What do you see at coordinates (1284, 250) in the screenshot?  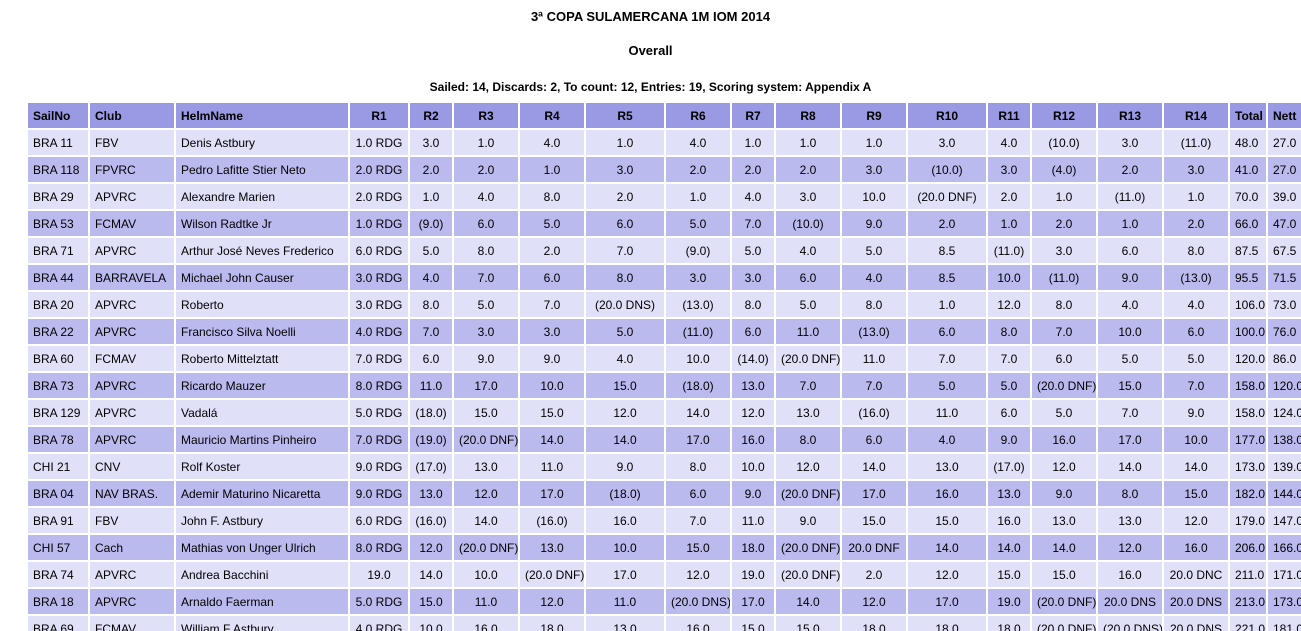 I see `cell: 67.5` at bounding box center [1284, 250].